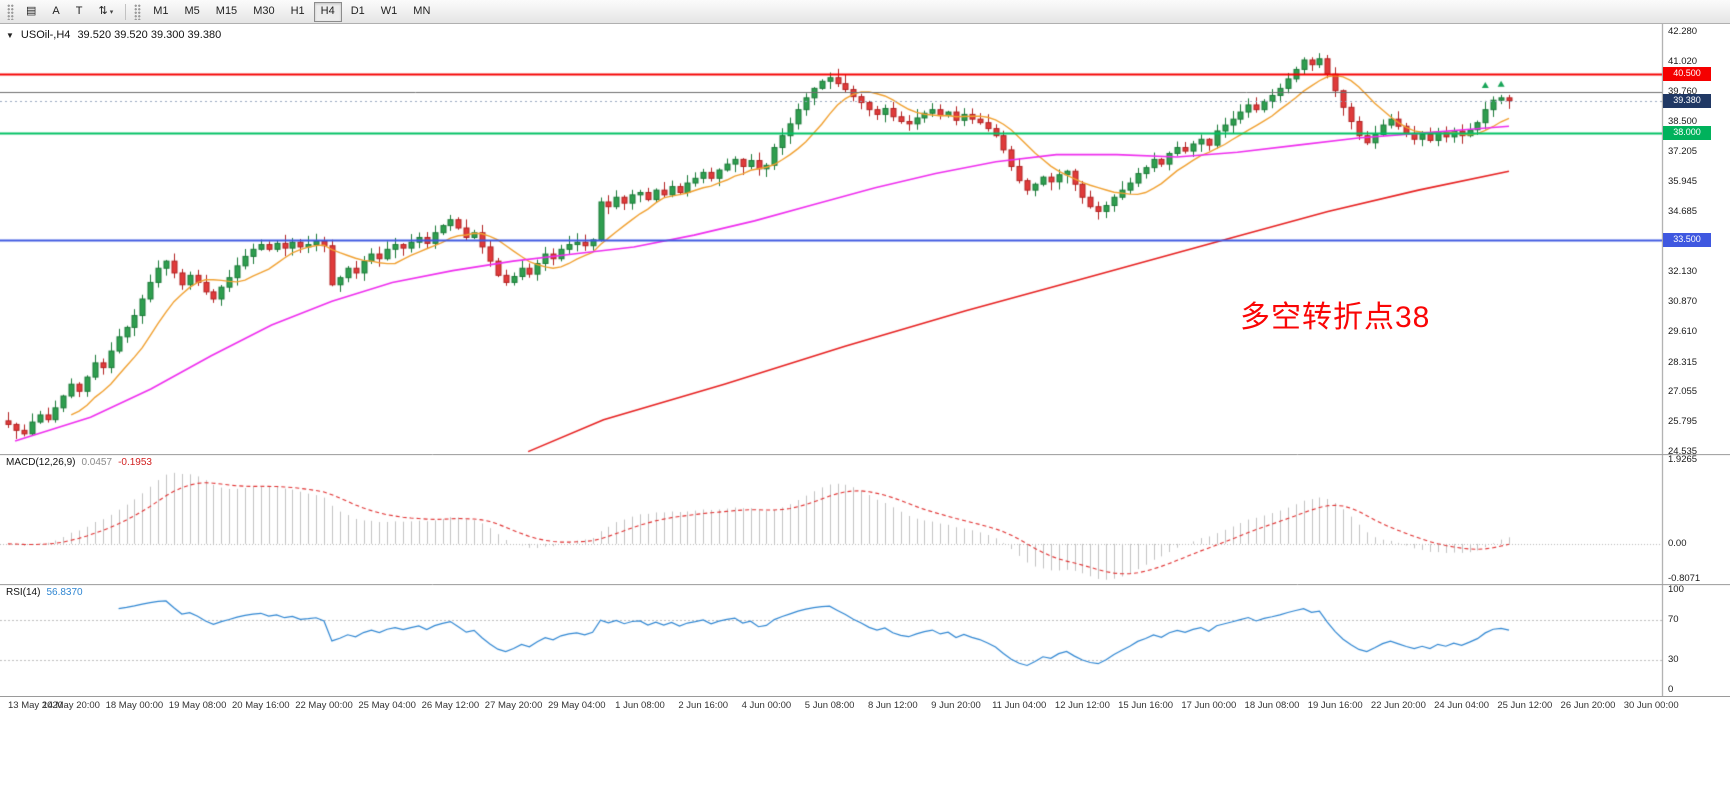  What do you see at coordinates (1683, 272) in the screenshot?
I see `price-tick: 32.130` at bounding box center [1683, 272].